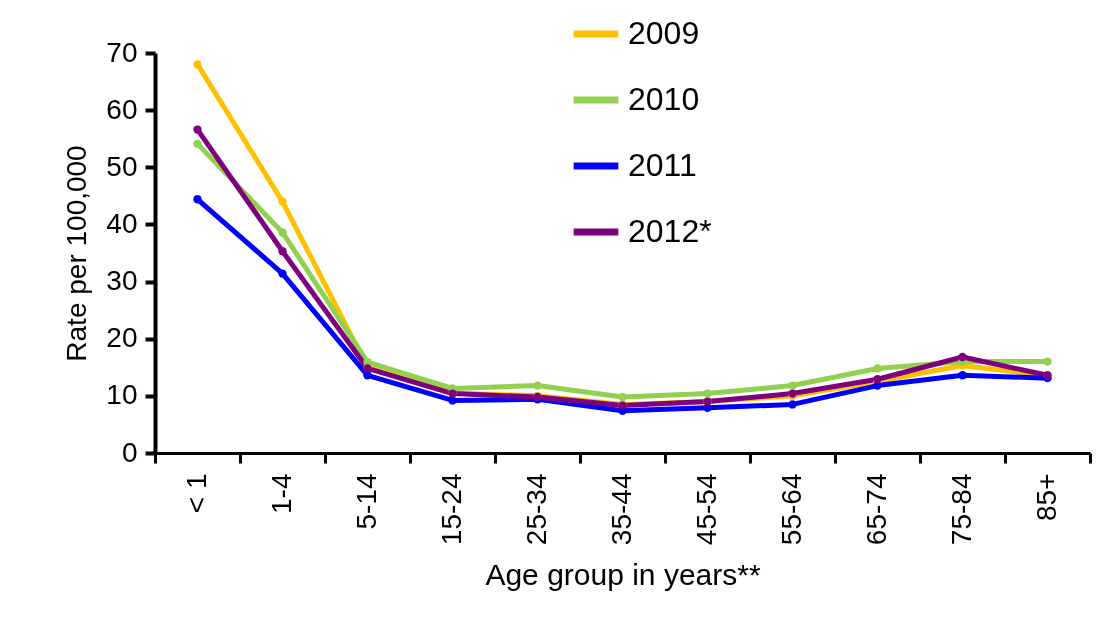 This screenshot has height=634, width=1102. Describe the element at coordinates (366, 501) in the screenshot. I see `x-tick-label: 5-14` at that location.